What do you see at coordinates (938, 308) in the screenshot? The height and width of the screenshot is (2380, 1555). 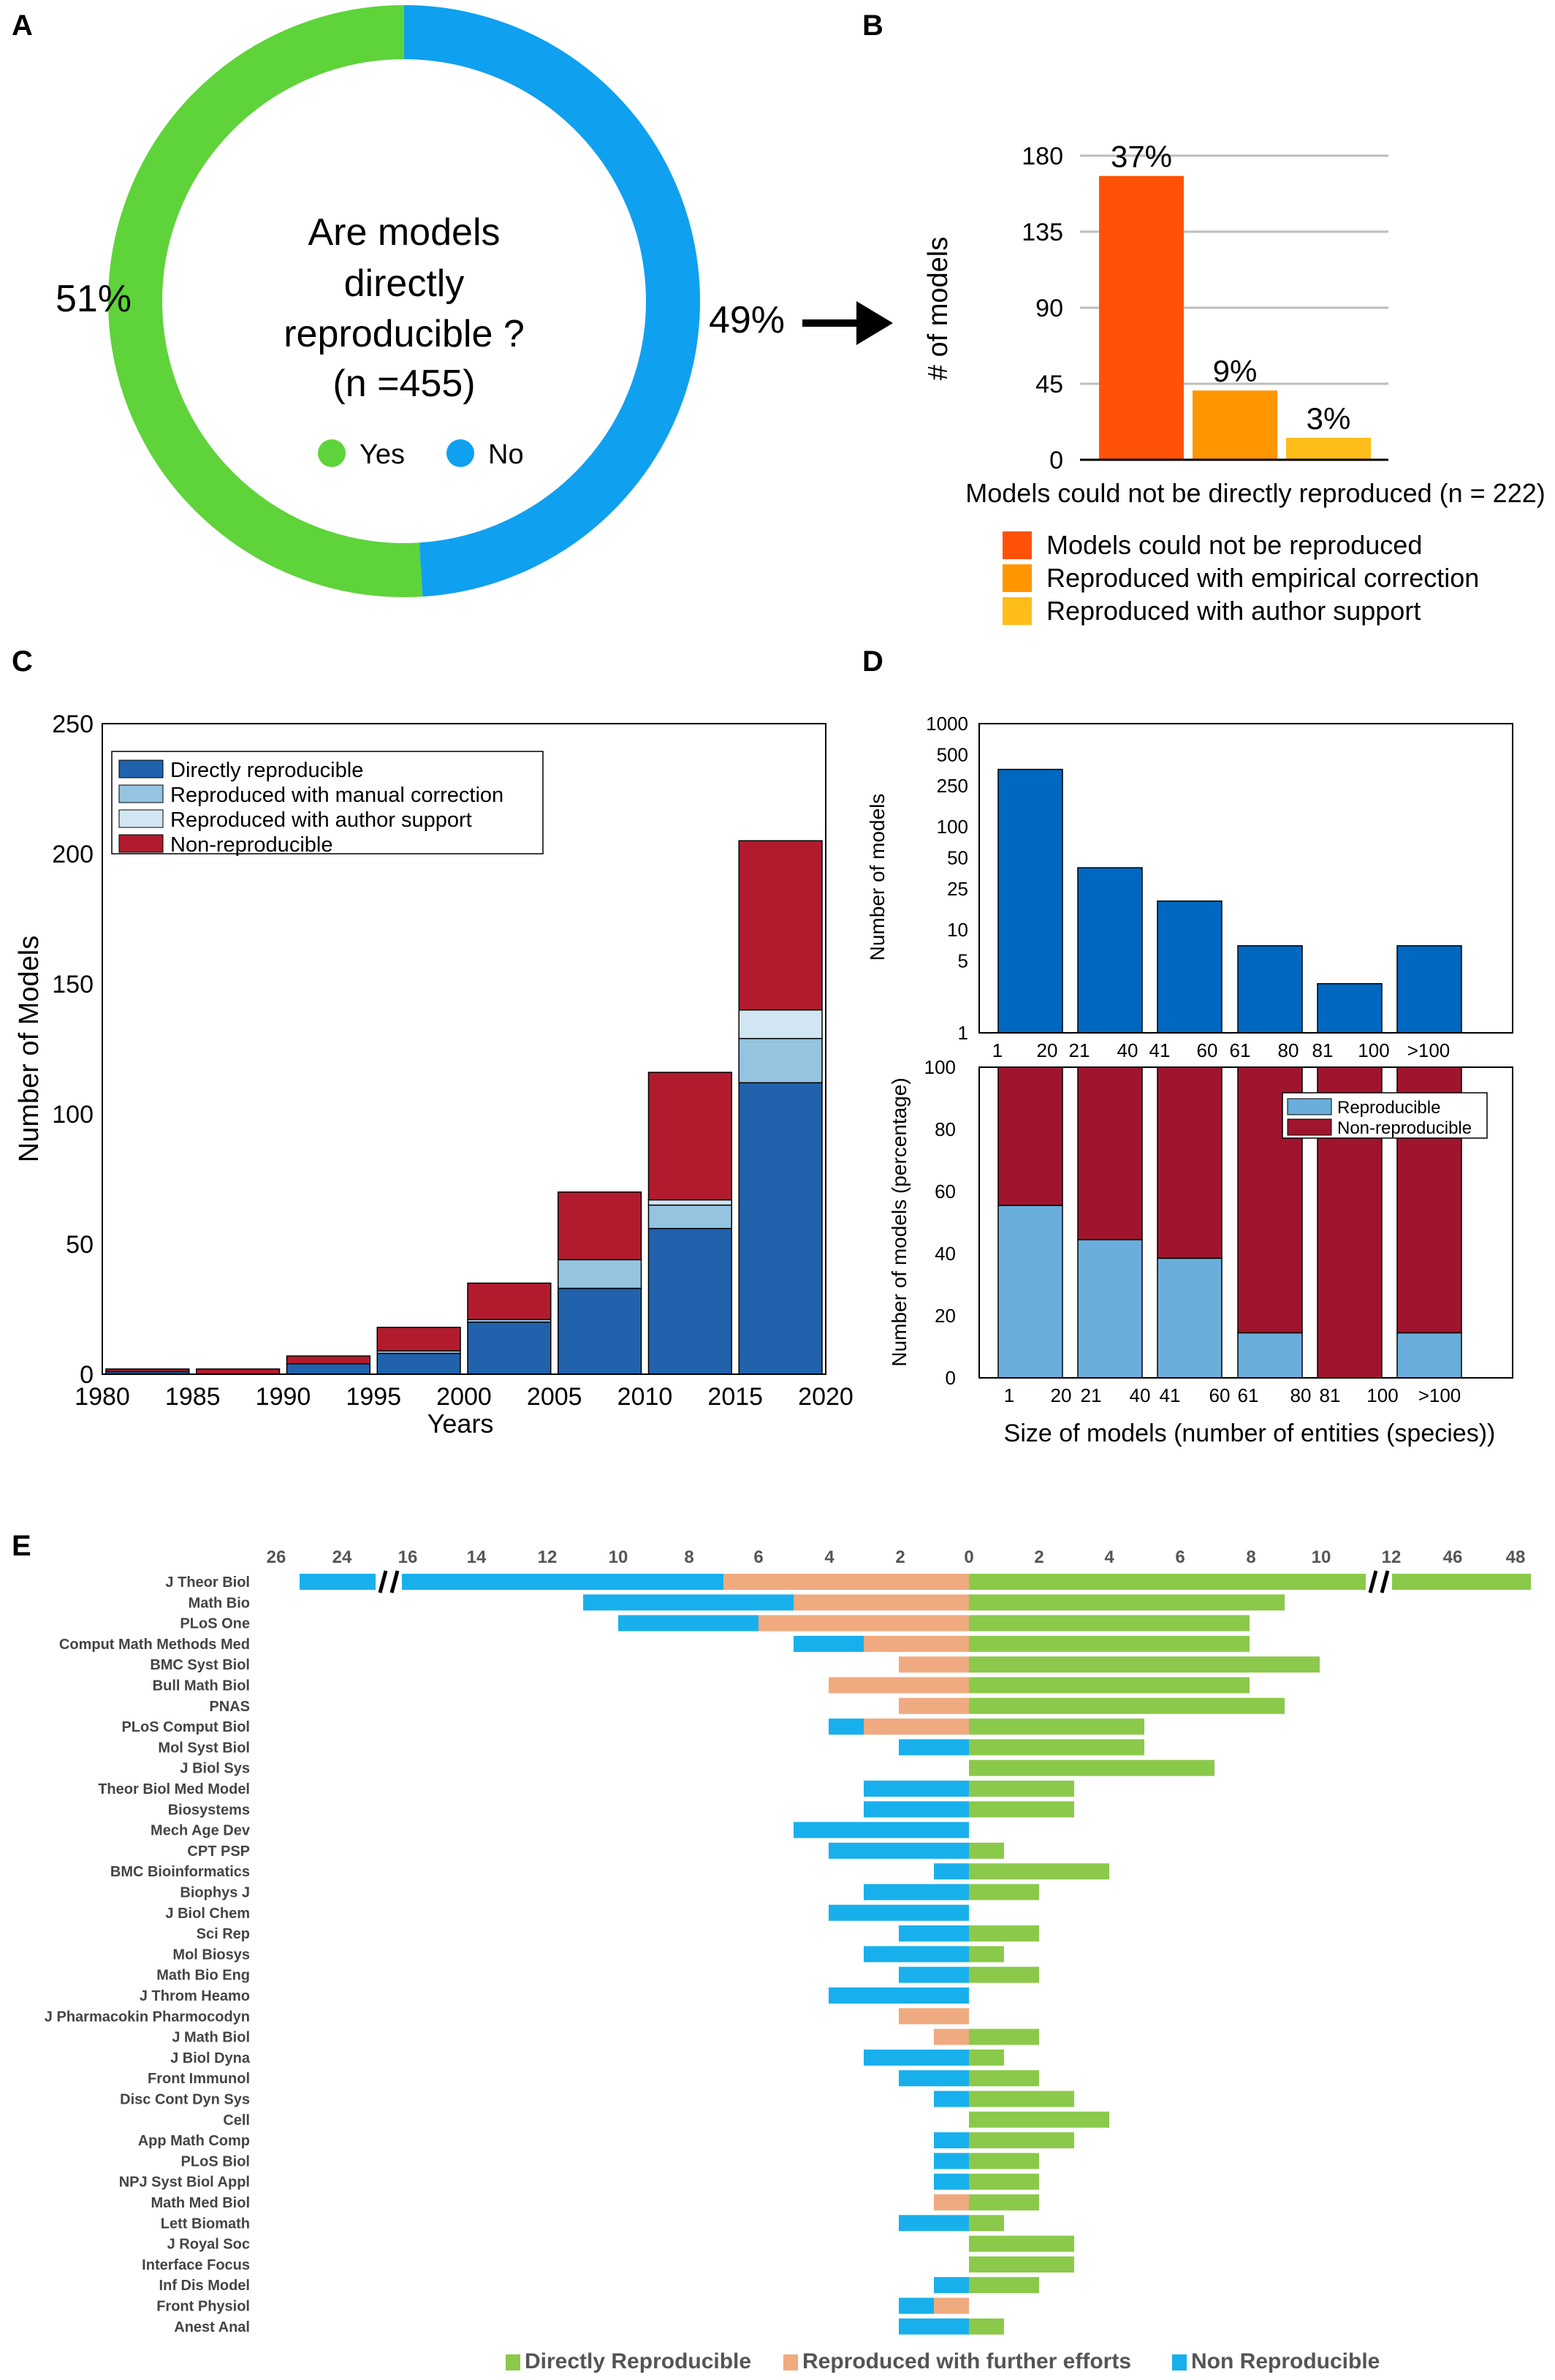 I see `b-y-axis-label: # of models` at bounding box center [938, 308].